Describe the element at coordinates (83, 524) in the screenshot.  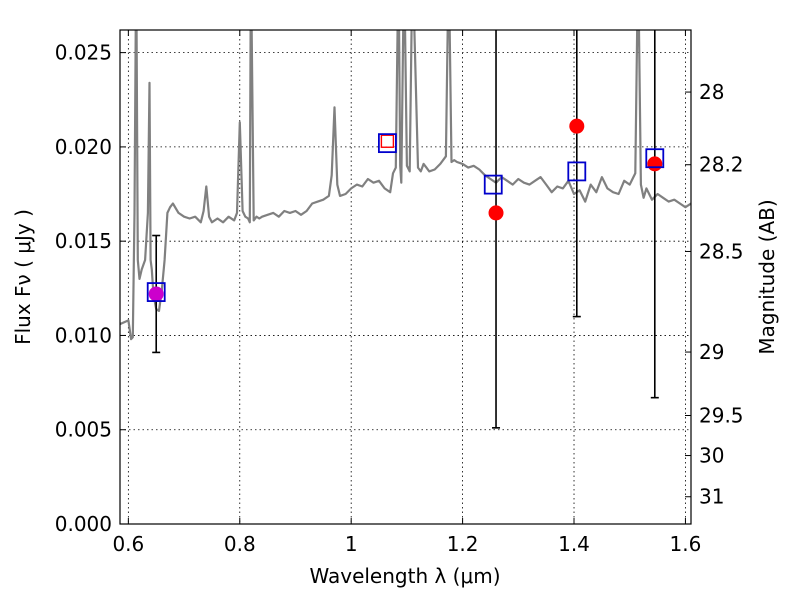
I see `y-tick-label: 0.000` at that location.